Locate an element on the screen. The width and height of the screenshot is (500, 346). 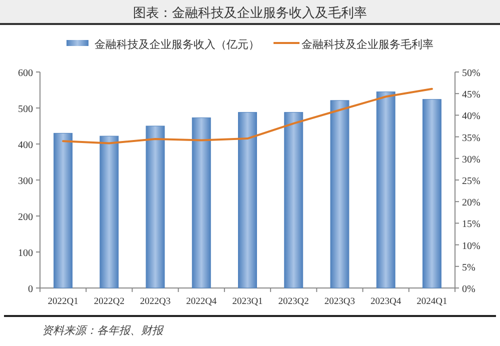
y2-tick-label: 0% is located at coordinates (469, 289).